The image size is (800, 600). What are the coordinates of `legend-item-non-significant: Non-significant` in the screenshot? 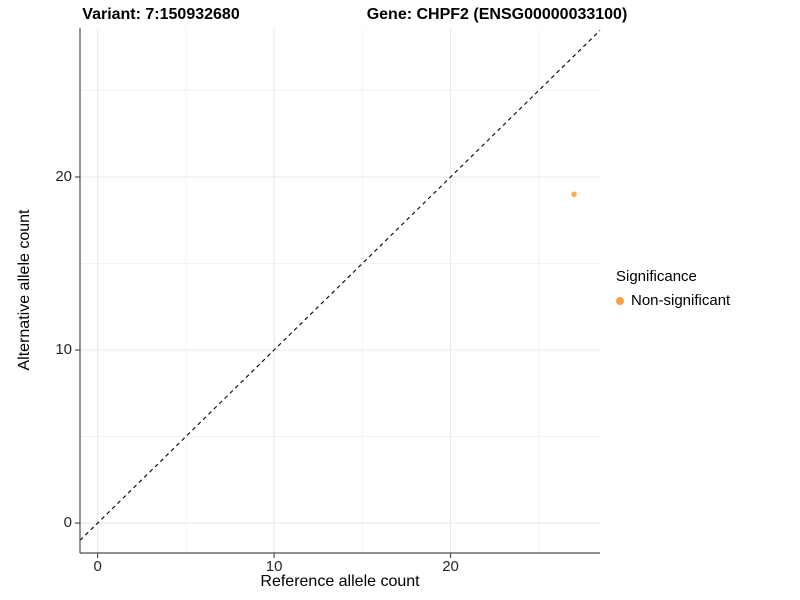 It's located at (673, 300).